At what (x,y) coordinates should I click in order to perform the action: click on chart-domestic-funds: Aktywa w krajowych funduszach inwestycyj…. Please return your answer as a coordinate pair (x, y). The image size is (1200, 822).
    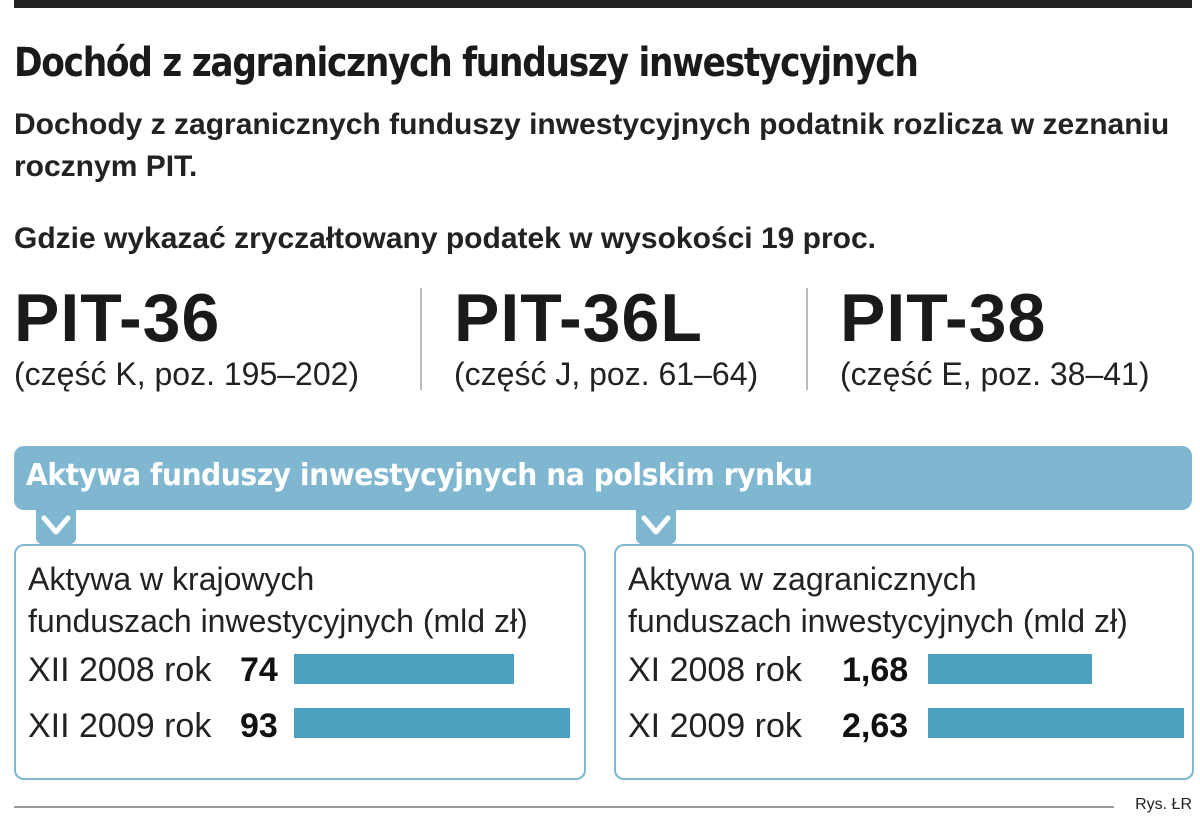
    Looking at the image, I should click on (300, 662).